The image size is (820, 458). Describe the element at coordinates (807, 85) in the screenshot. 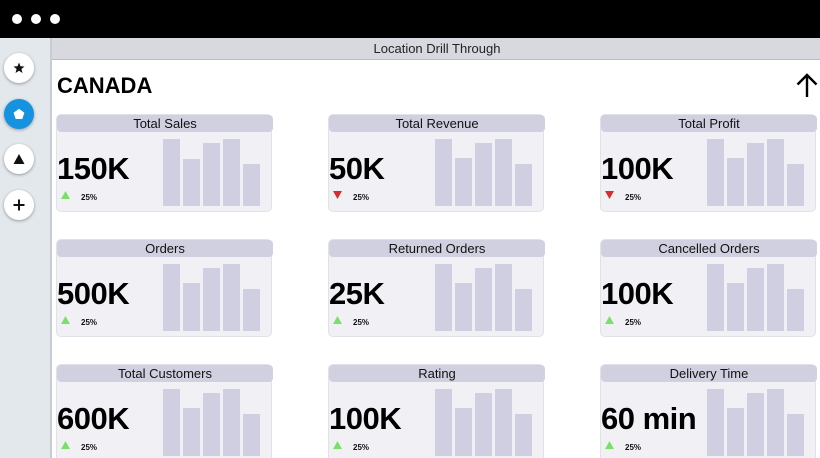

I see `arrow-up-icon` at that location.